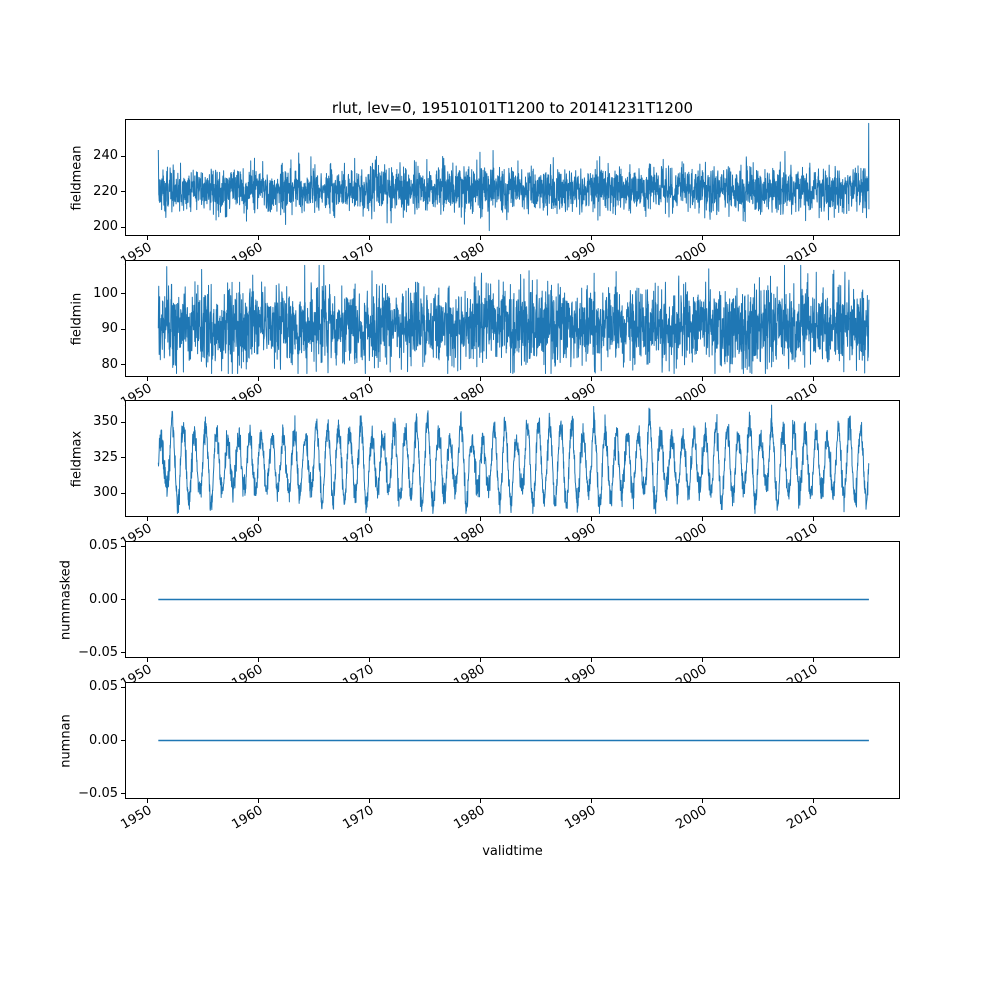  I want to click on x-tick-label: 2000, so click(691, 818).